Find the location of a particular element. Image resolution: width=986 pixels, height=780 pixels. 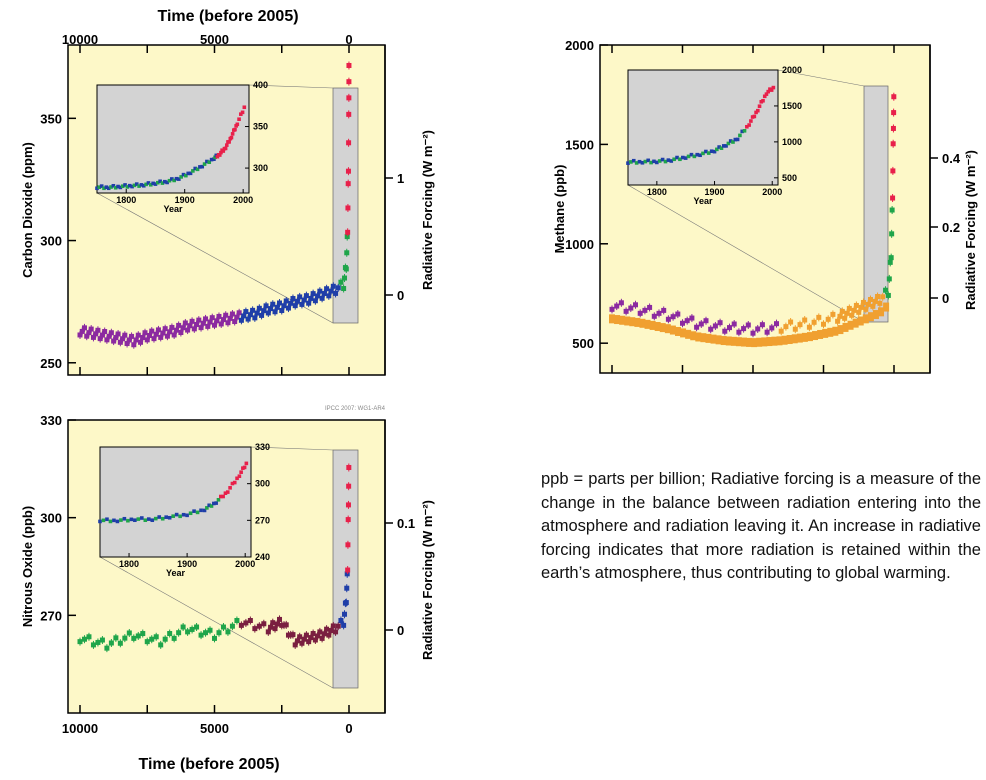

co2-inset-ytick-label: 400 is located at coordinates (260, 85).